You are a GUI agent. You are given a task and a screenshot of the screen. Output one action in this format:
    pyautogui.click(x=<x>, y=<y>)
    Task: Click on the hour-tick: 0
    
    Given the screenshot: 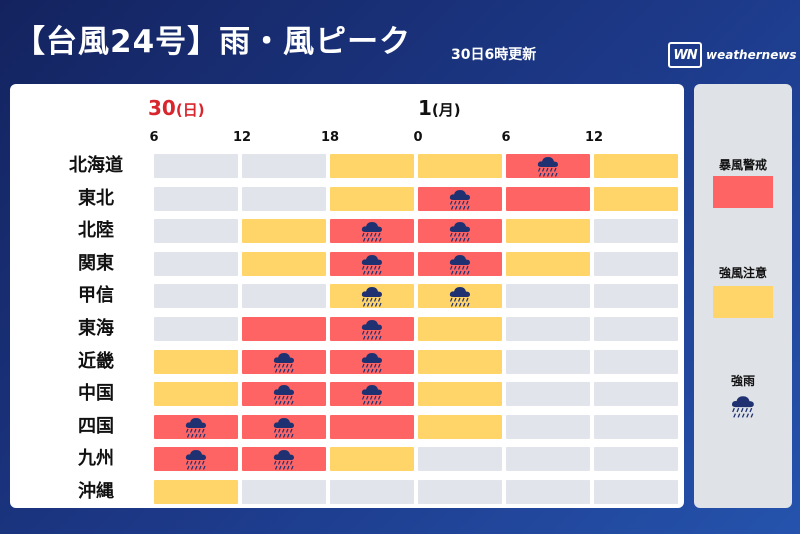 What is the action you would take?
    pyautogui.click(x=418, y=137)
    